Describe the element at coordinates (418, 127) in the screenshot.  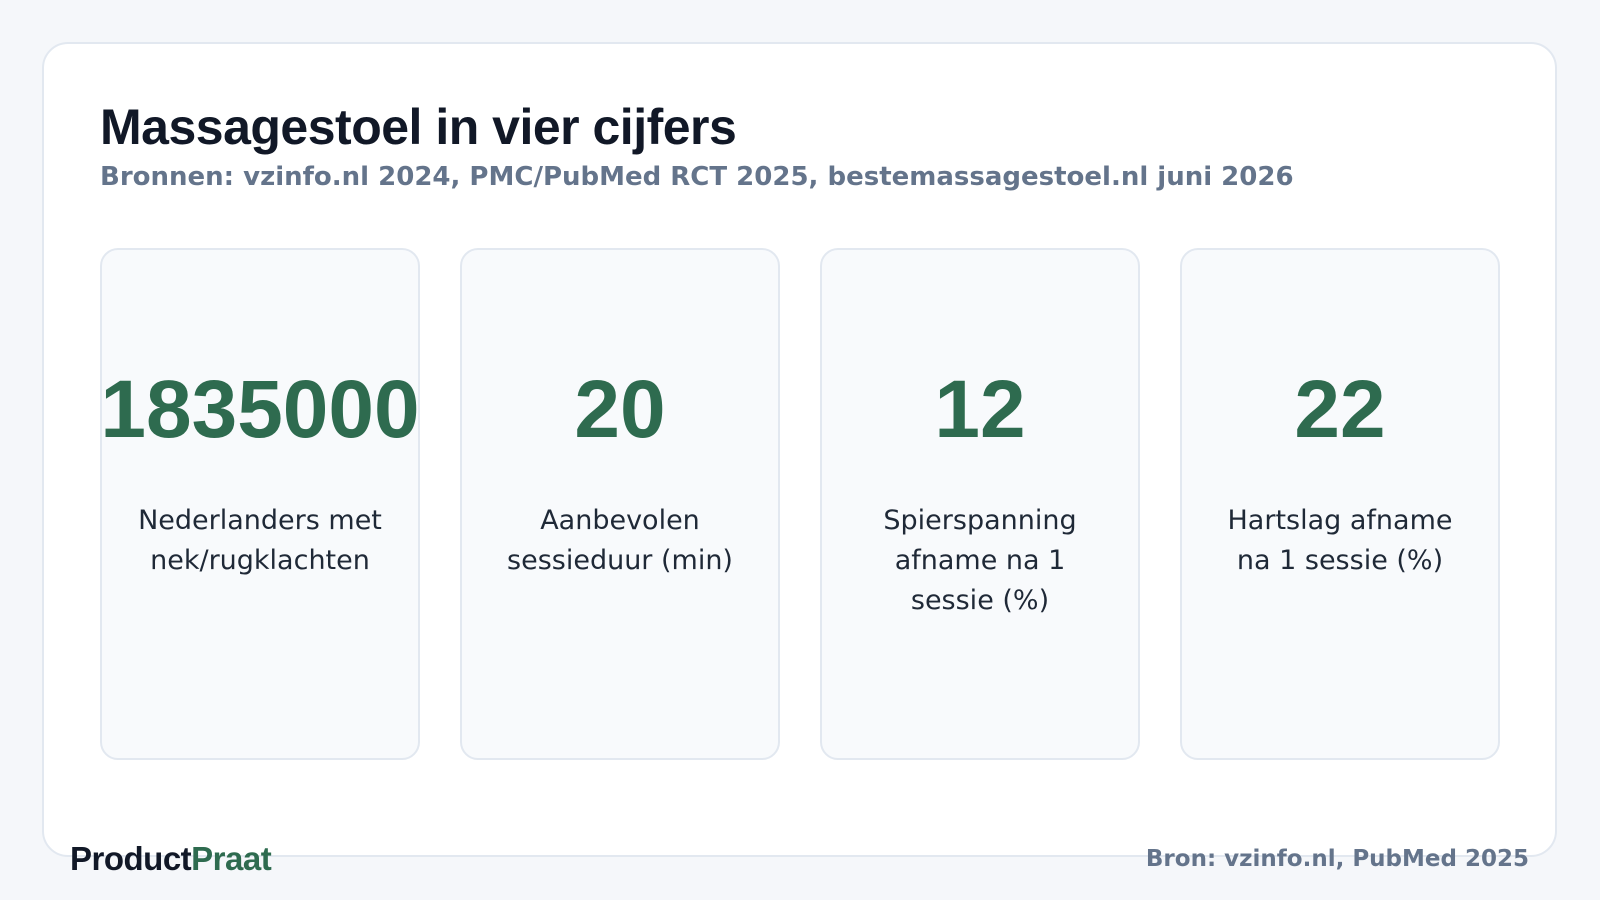
I see `title: Massagestoel in vier cijfers` at that location.